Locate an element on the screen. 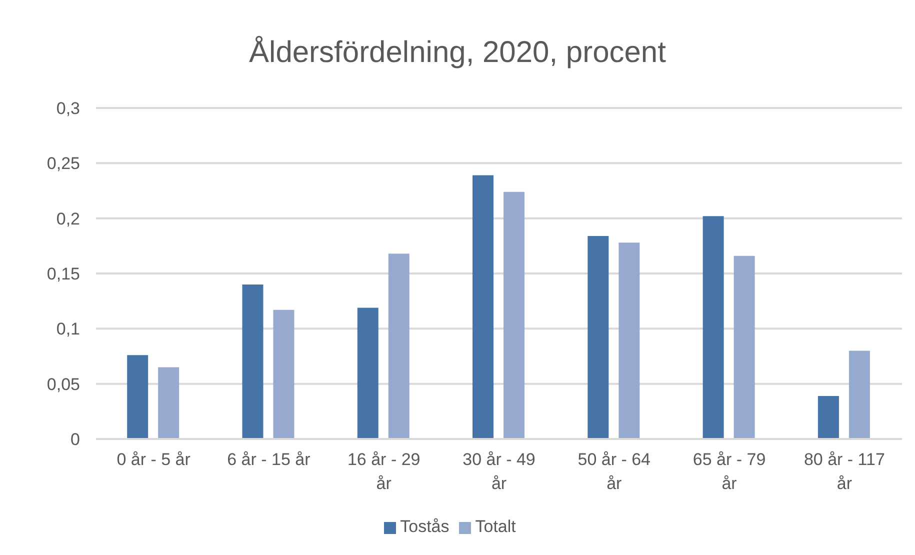  y-tick-label: 0,25 is located at coordinates (63, 164).